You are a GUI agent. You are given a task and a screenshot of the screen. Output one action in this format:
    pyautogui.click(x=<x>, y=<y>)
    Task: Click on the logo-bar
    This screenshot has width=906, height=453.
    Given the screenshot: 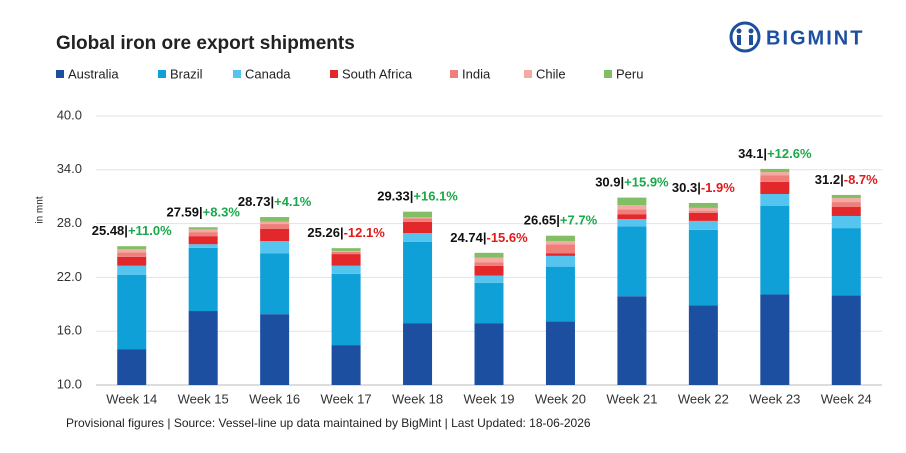 What is the action you would take?
    pyautogui.click(x=739, y=40)
    